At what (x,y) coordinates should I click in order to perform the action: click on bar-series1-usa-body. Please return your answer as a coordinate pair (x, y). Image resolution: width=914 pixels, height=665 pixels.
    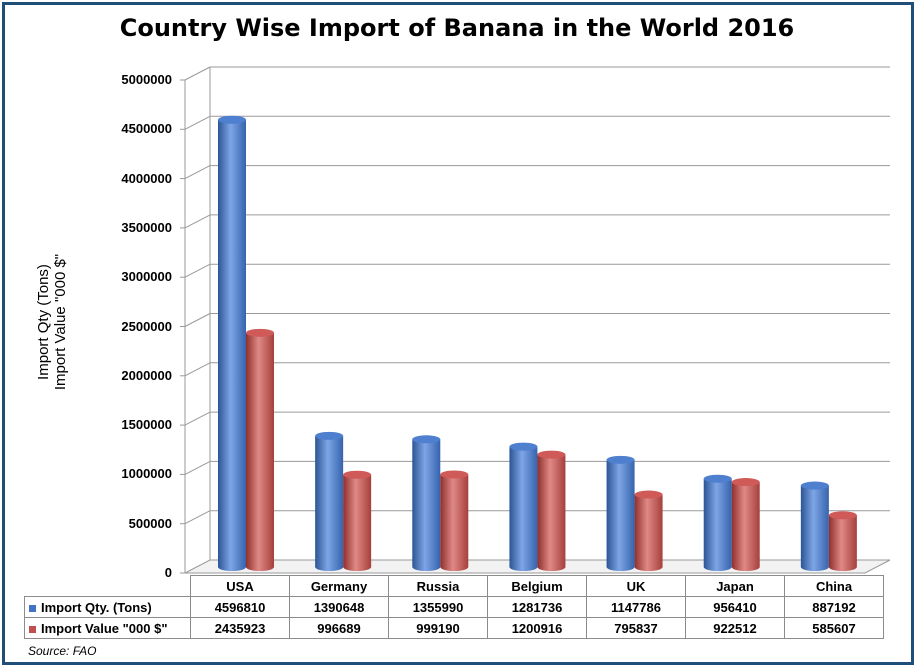
    Looking at the image, I should click on (232, 345).